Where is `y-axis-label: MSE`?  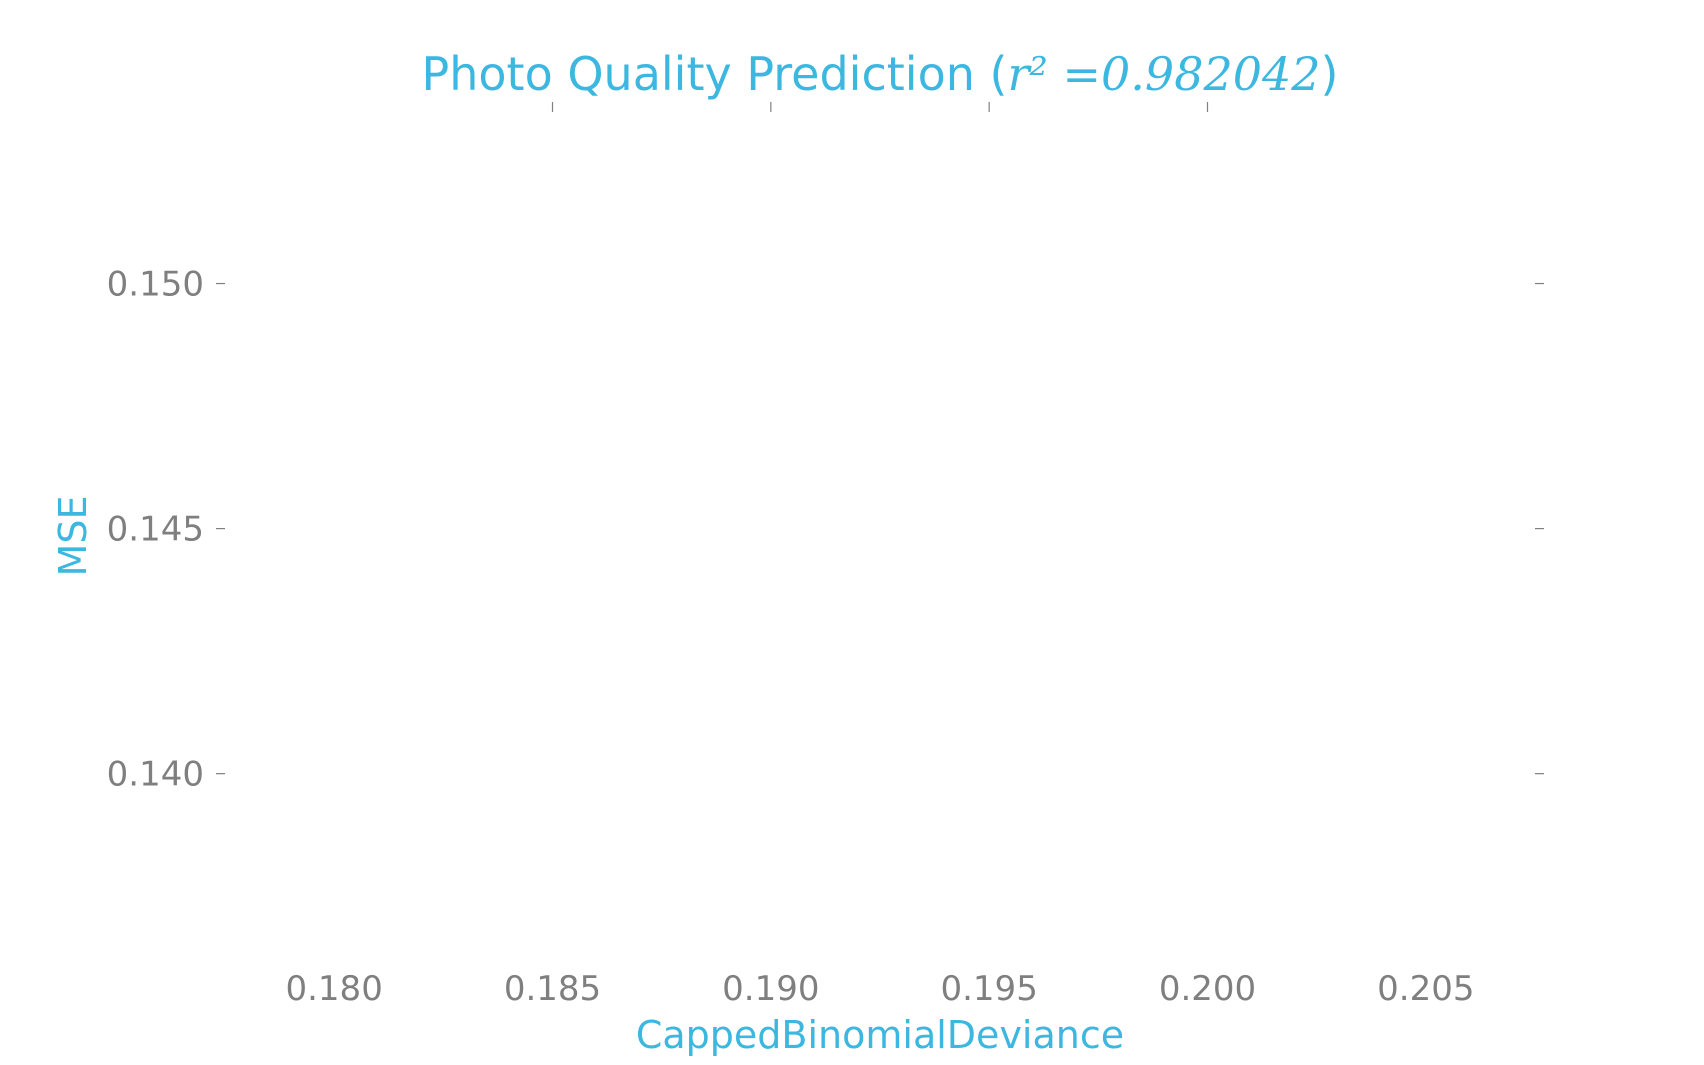 y-axis-label: MSE is located at coordinates (73, 536).